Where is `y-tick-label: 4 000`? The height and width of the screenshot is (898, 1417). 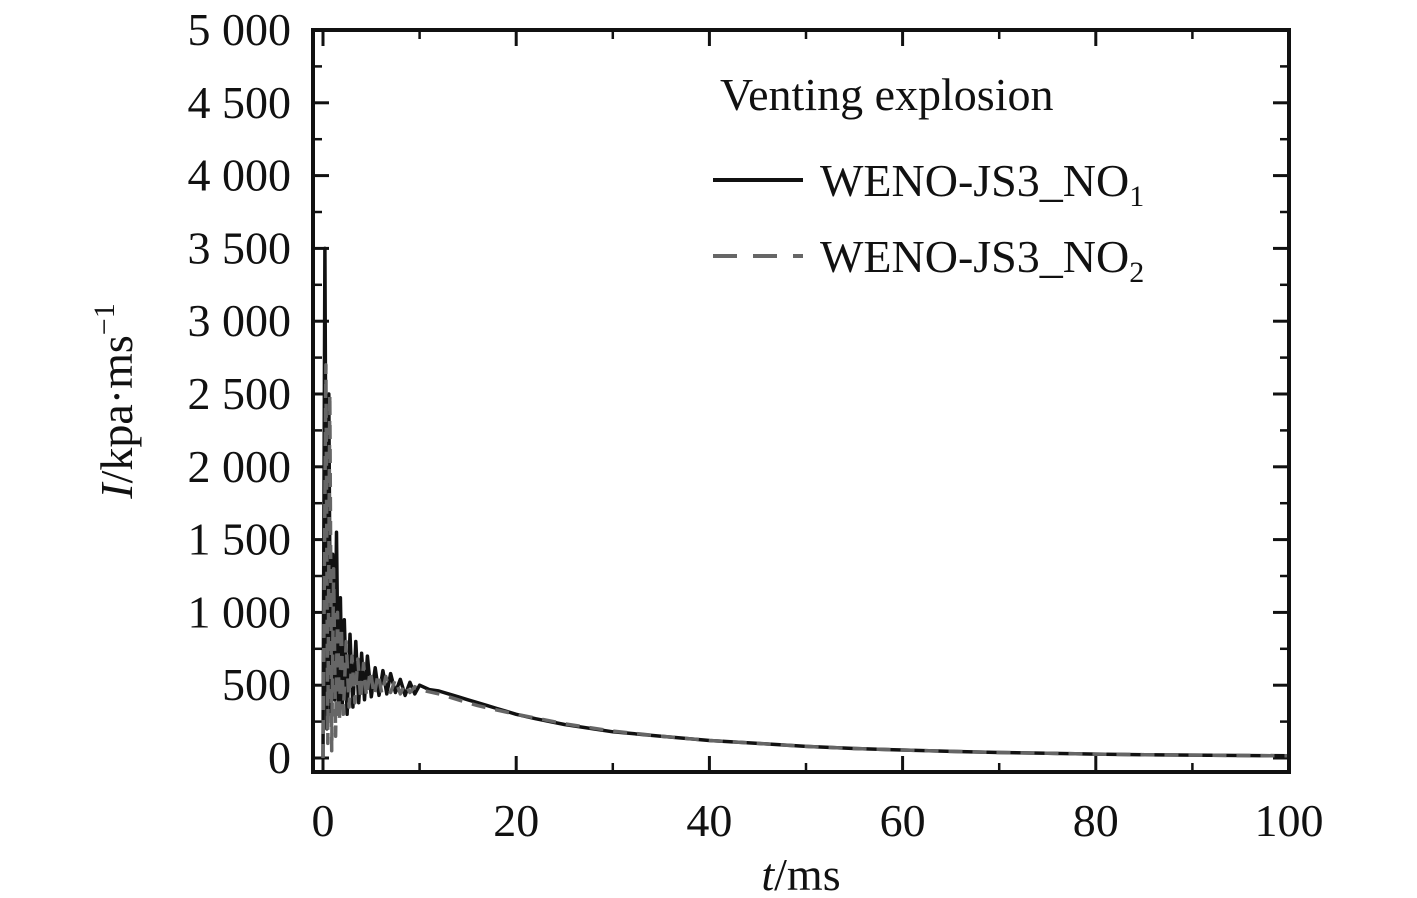
y-tick-label: 4 000 is located at coordinates (240, 175).